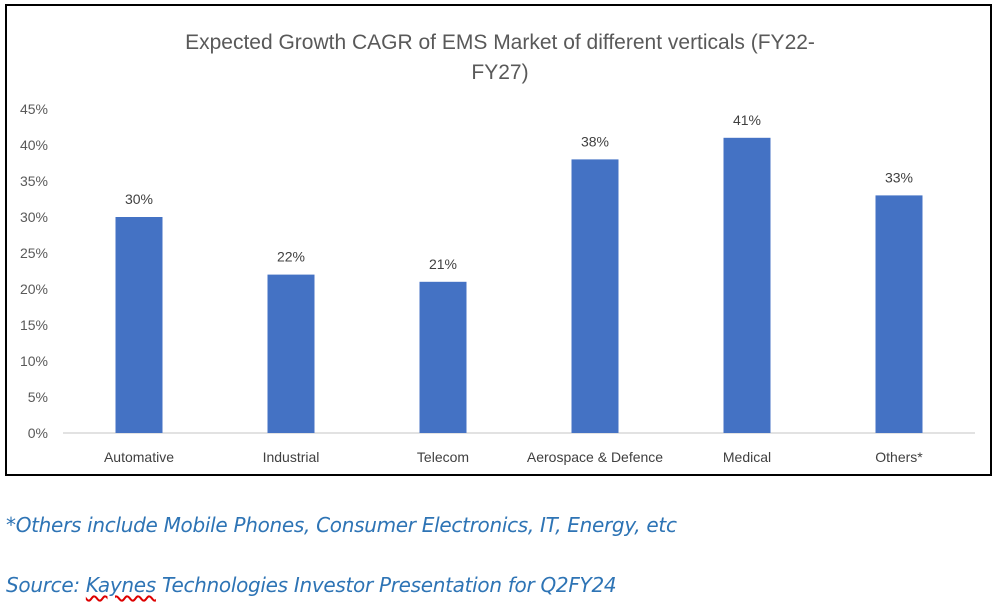 The width and height of the screenshot is (1006, 607). I want to click on category-label: Industrial, so click(291, 457).